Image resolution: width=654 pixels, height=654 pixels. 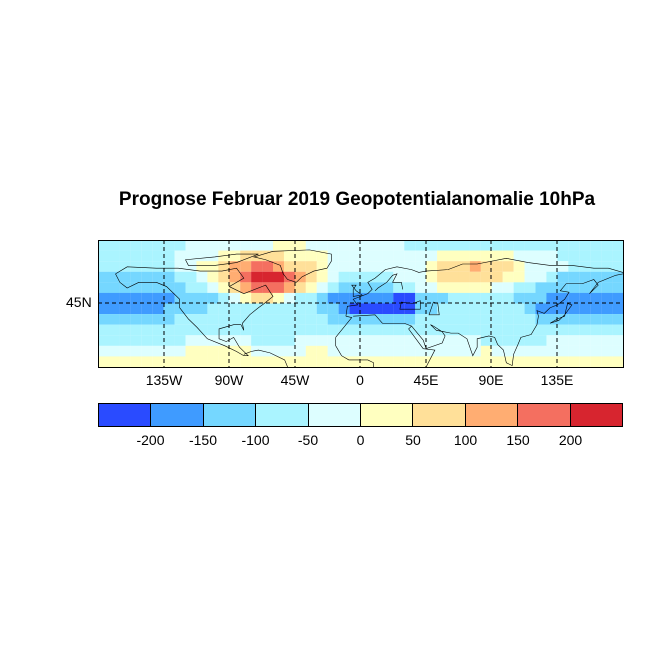 What do you see at coordinates (360, 440) in the screenshot?
I see `colorbar-label: 0` at bounding box center [360, 440].